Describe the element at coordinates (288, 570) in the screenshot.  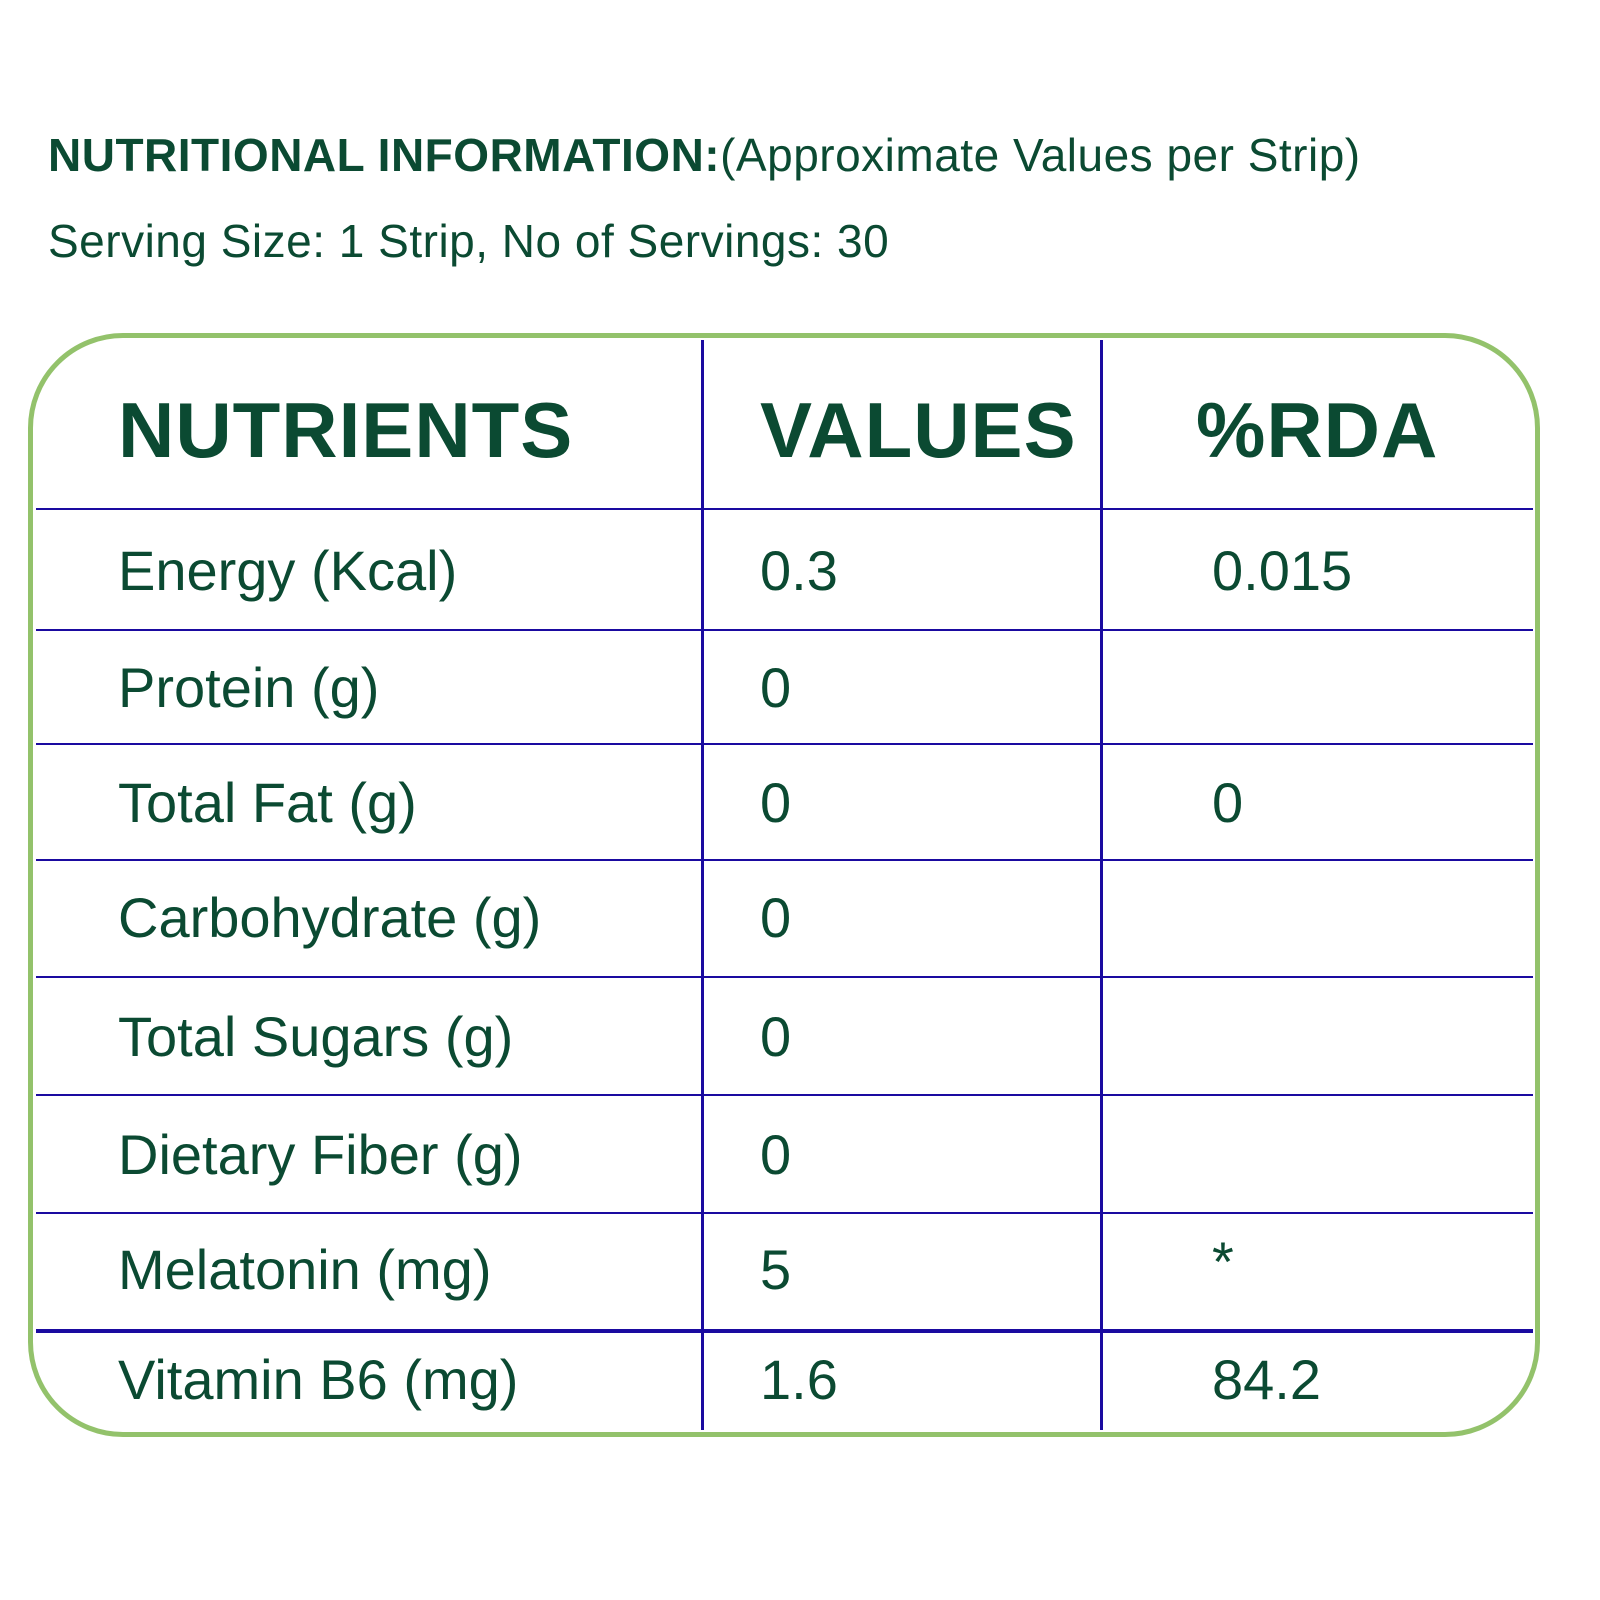
I see `nutrient-cell: Energy (Kcal)` at that location.